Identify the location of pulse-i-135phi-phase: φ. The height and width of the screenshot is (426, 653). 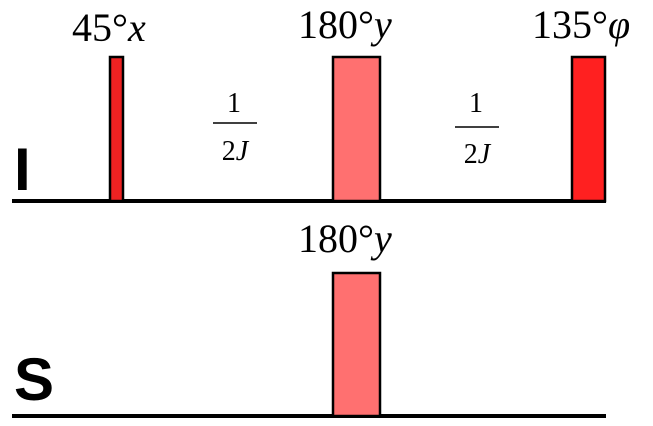
(619, 24).